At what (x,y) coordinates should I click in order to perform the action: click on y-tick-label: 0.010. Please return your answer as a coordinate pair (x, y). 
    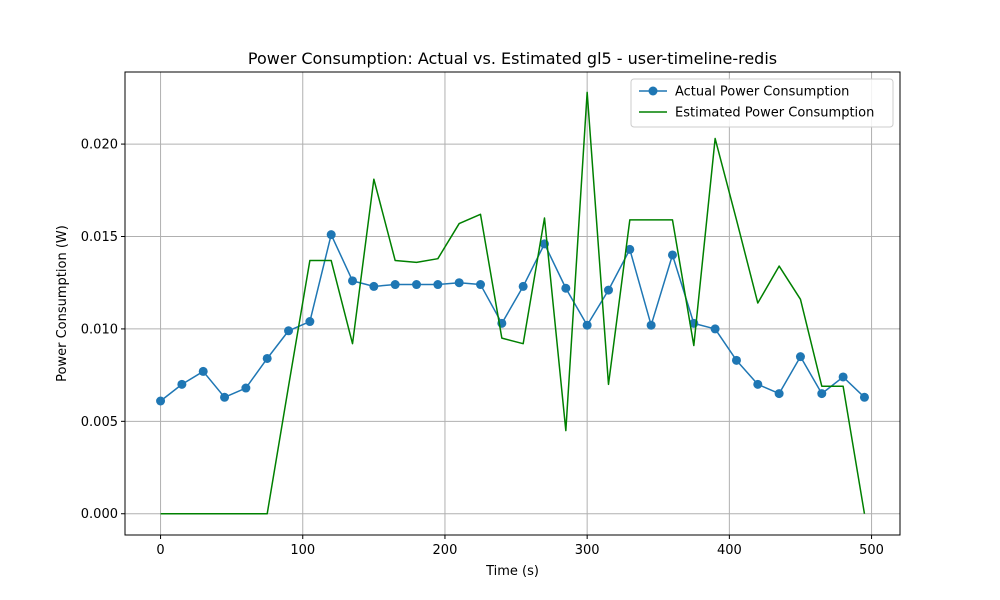
    Looking at the image, I should click on (99, 329).